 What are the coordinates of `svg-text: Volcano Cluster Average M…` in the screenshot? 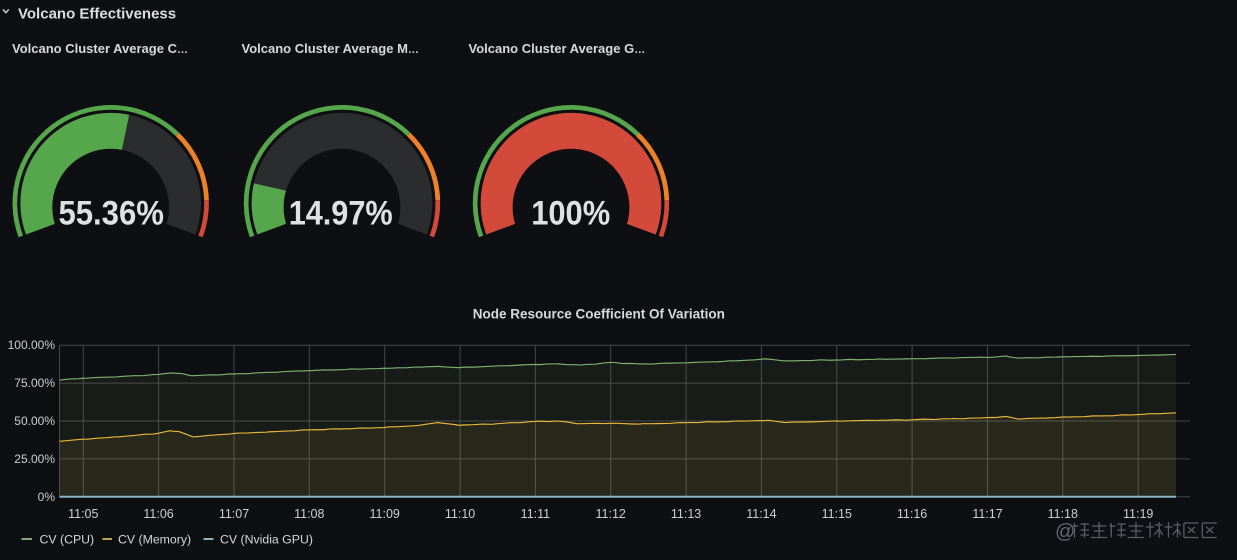 It's located at (330, 48).